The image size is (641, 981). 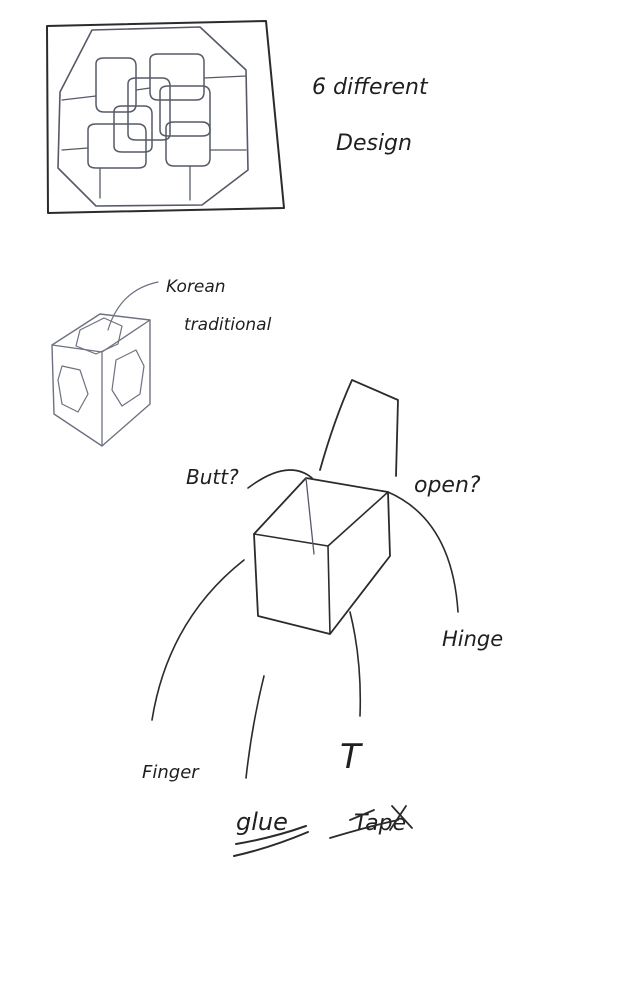 What do you see at coordinates (370, 87) in the screenshot?
I see `different-design-label-line1: 6 different` at bounding box center [370, 87].